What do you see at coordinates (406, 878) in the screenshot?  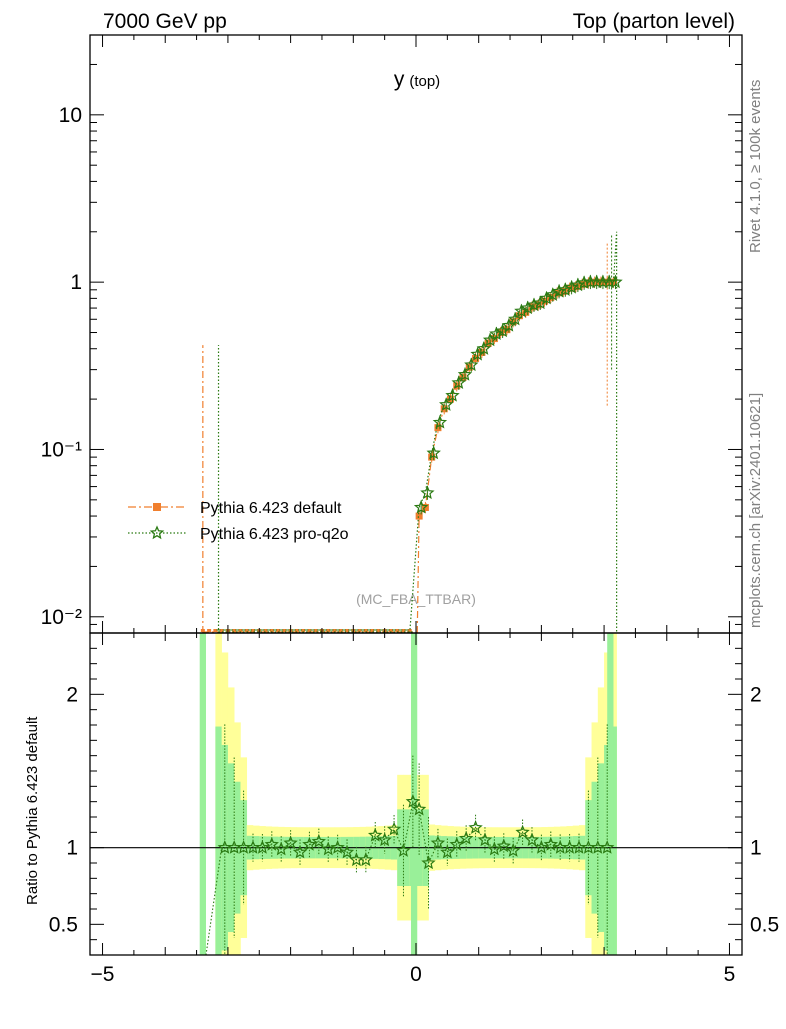 I see `ratio-line-pro-q2o` at bounding box center [406, 878].